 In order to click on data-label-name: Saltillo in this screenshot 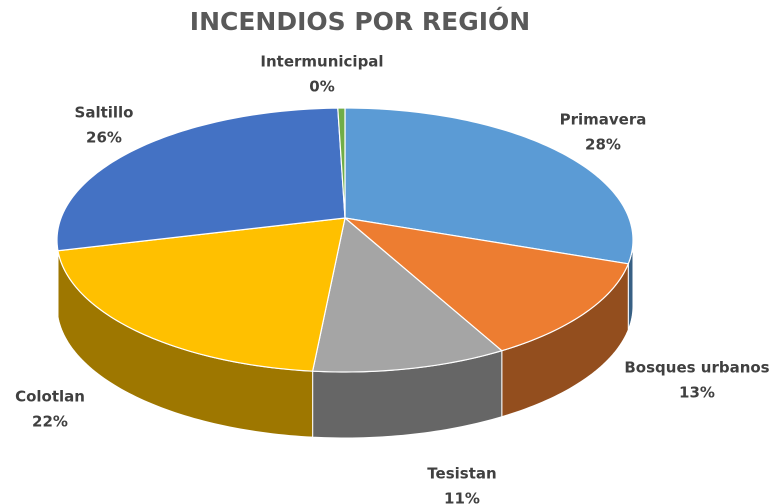, I will do `click(104, 113)`.